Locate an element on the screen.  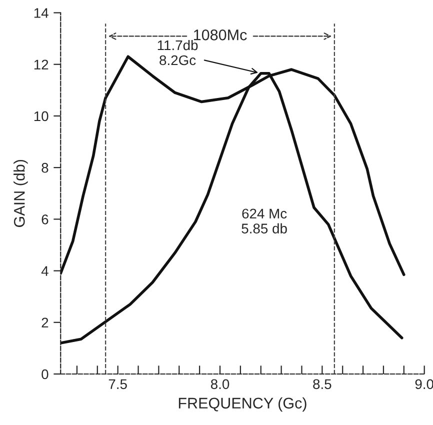
y-tick-label: 12 is located at coordinates (41, 65).